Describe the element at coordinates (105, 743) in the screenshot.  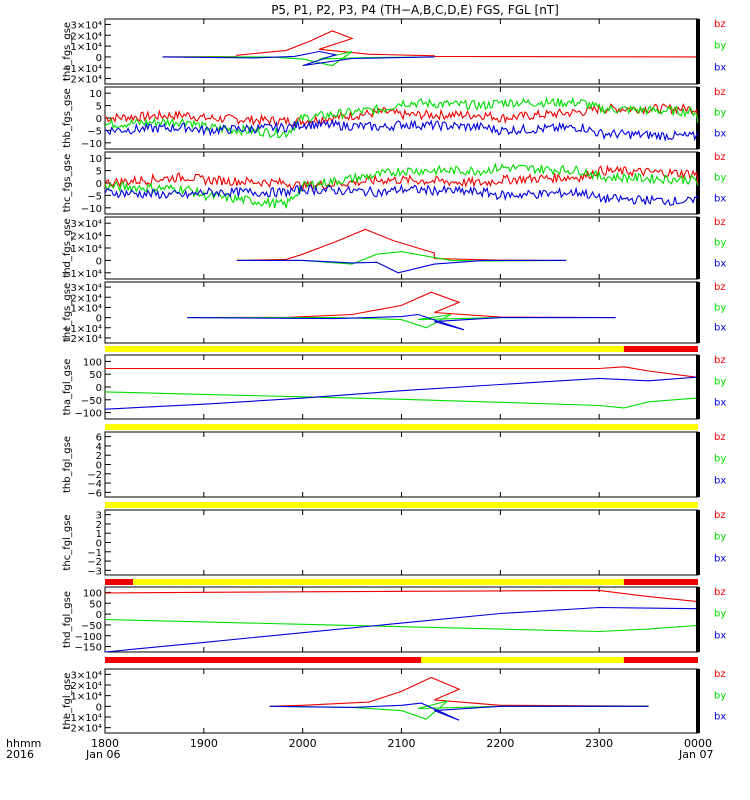
I see `x-tick-label: 1800` at that location.